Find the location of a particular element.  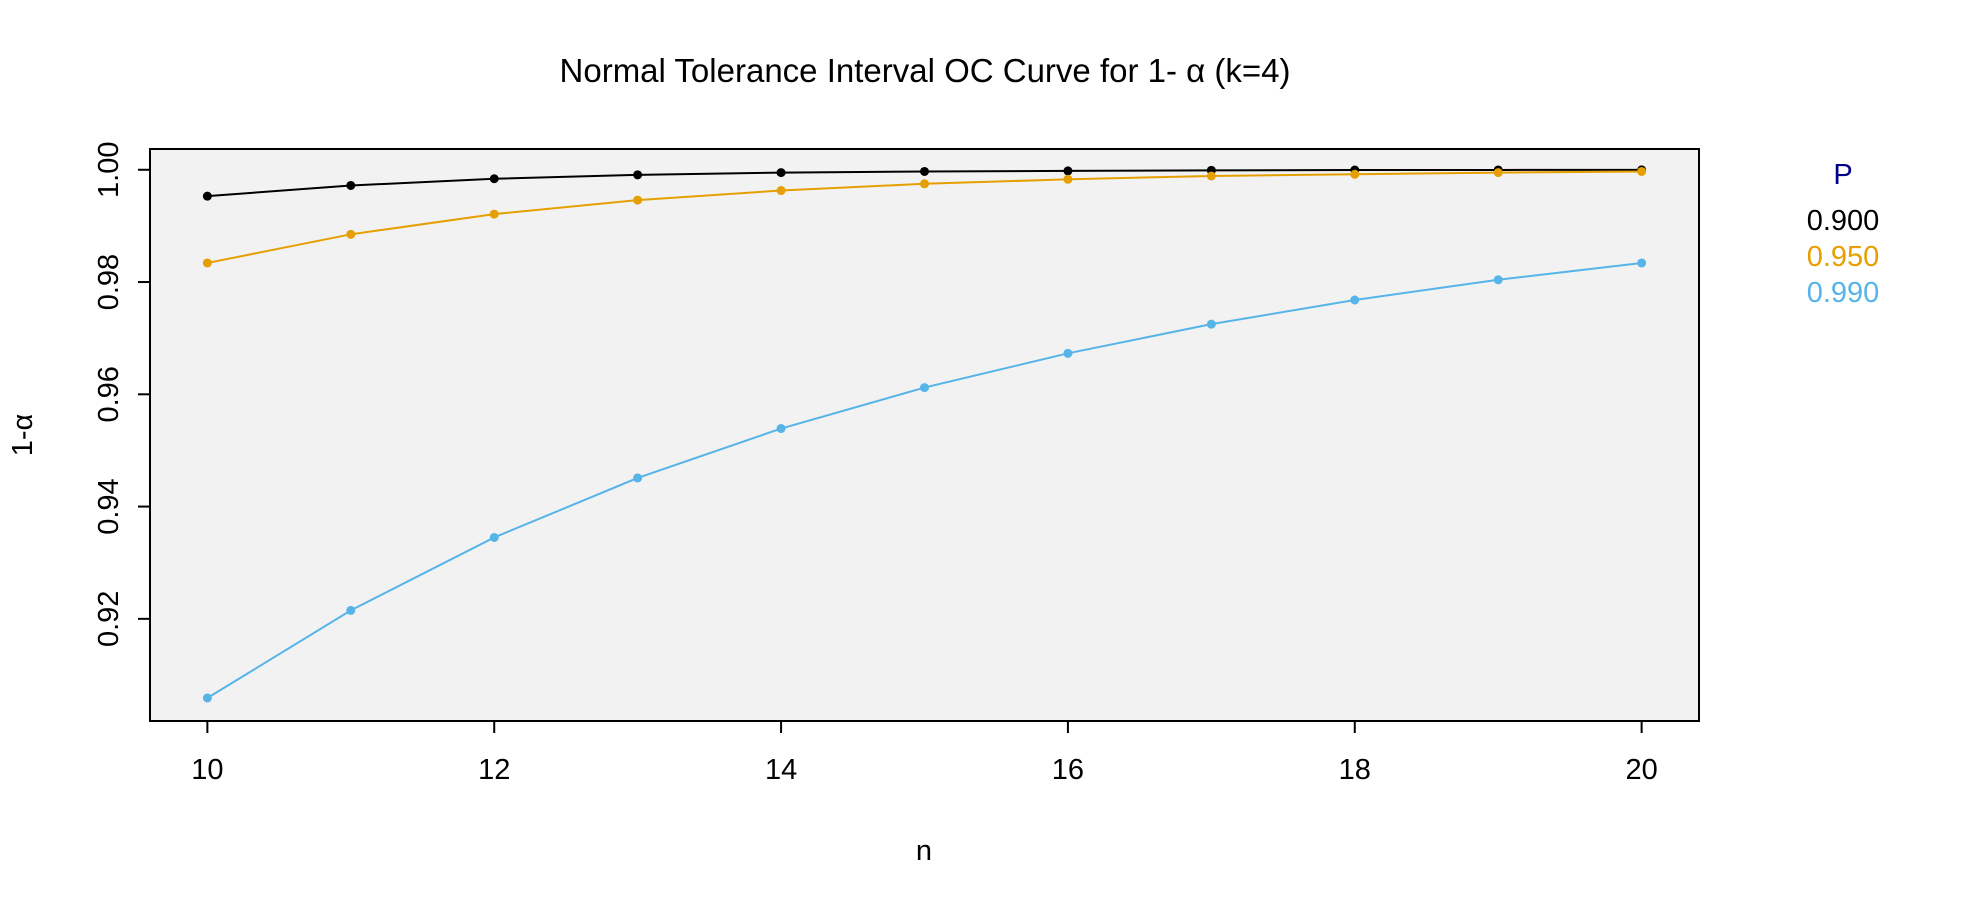

legend: P 0.900 0.950 0.990 is located at coordinates (1843, 234).